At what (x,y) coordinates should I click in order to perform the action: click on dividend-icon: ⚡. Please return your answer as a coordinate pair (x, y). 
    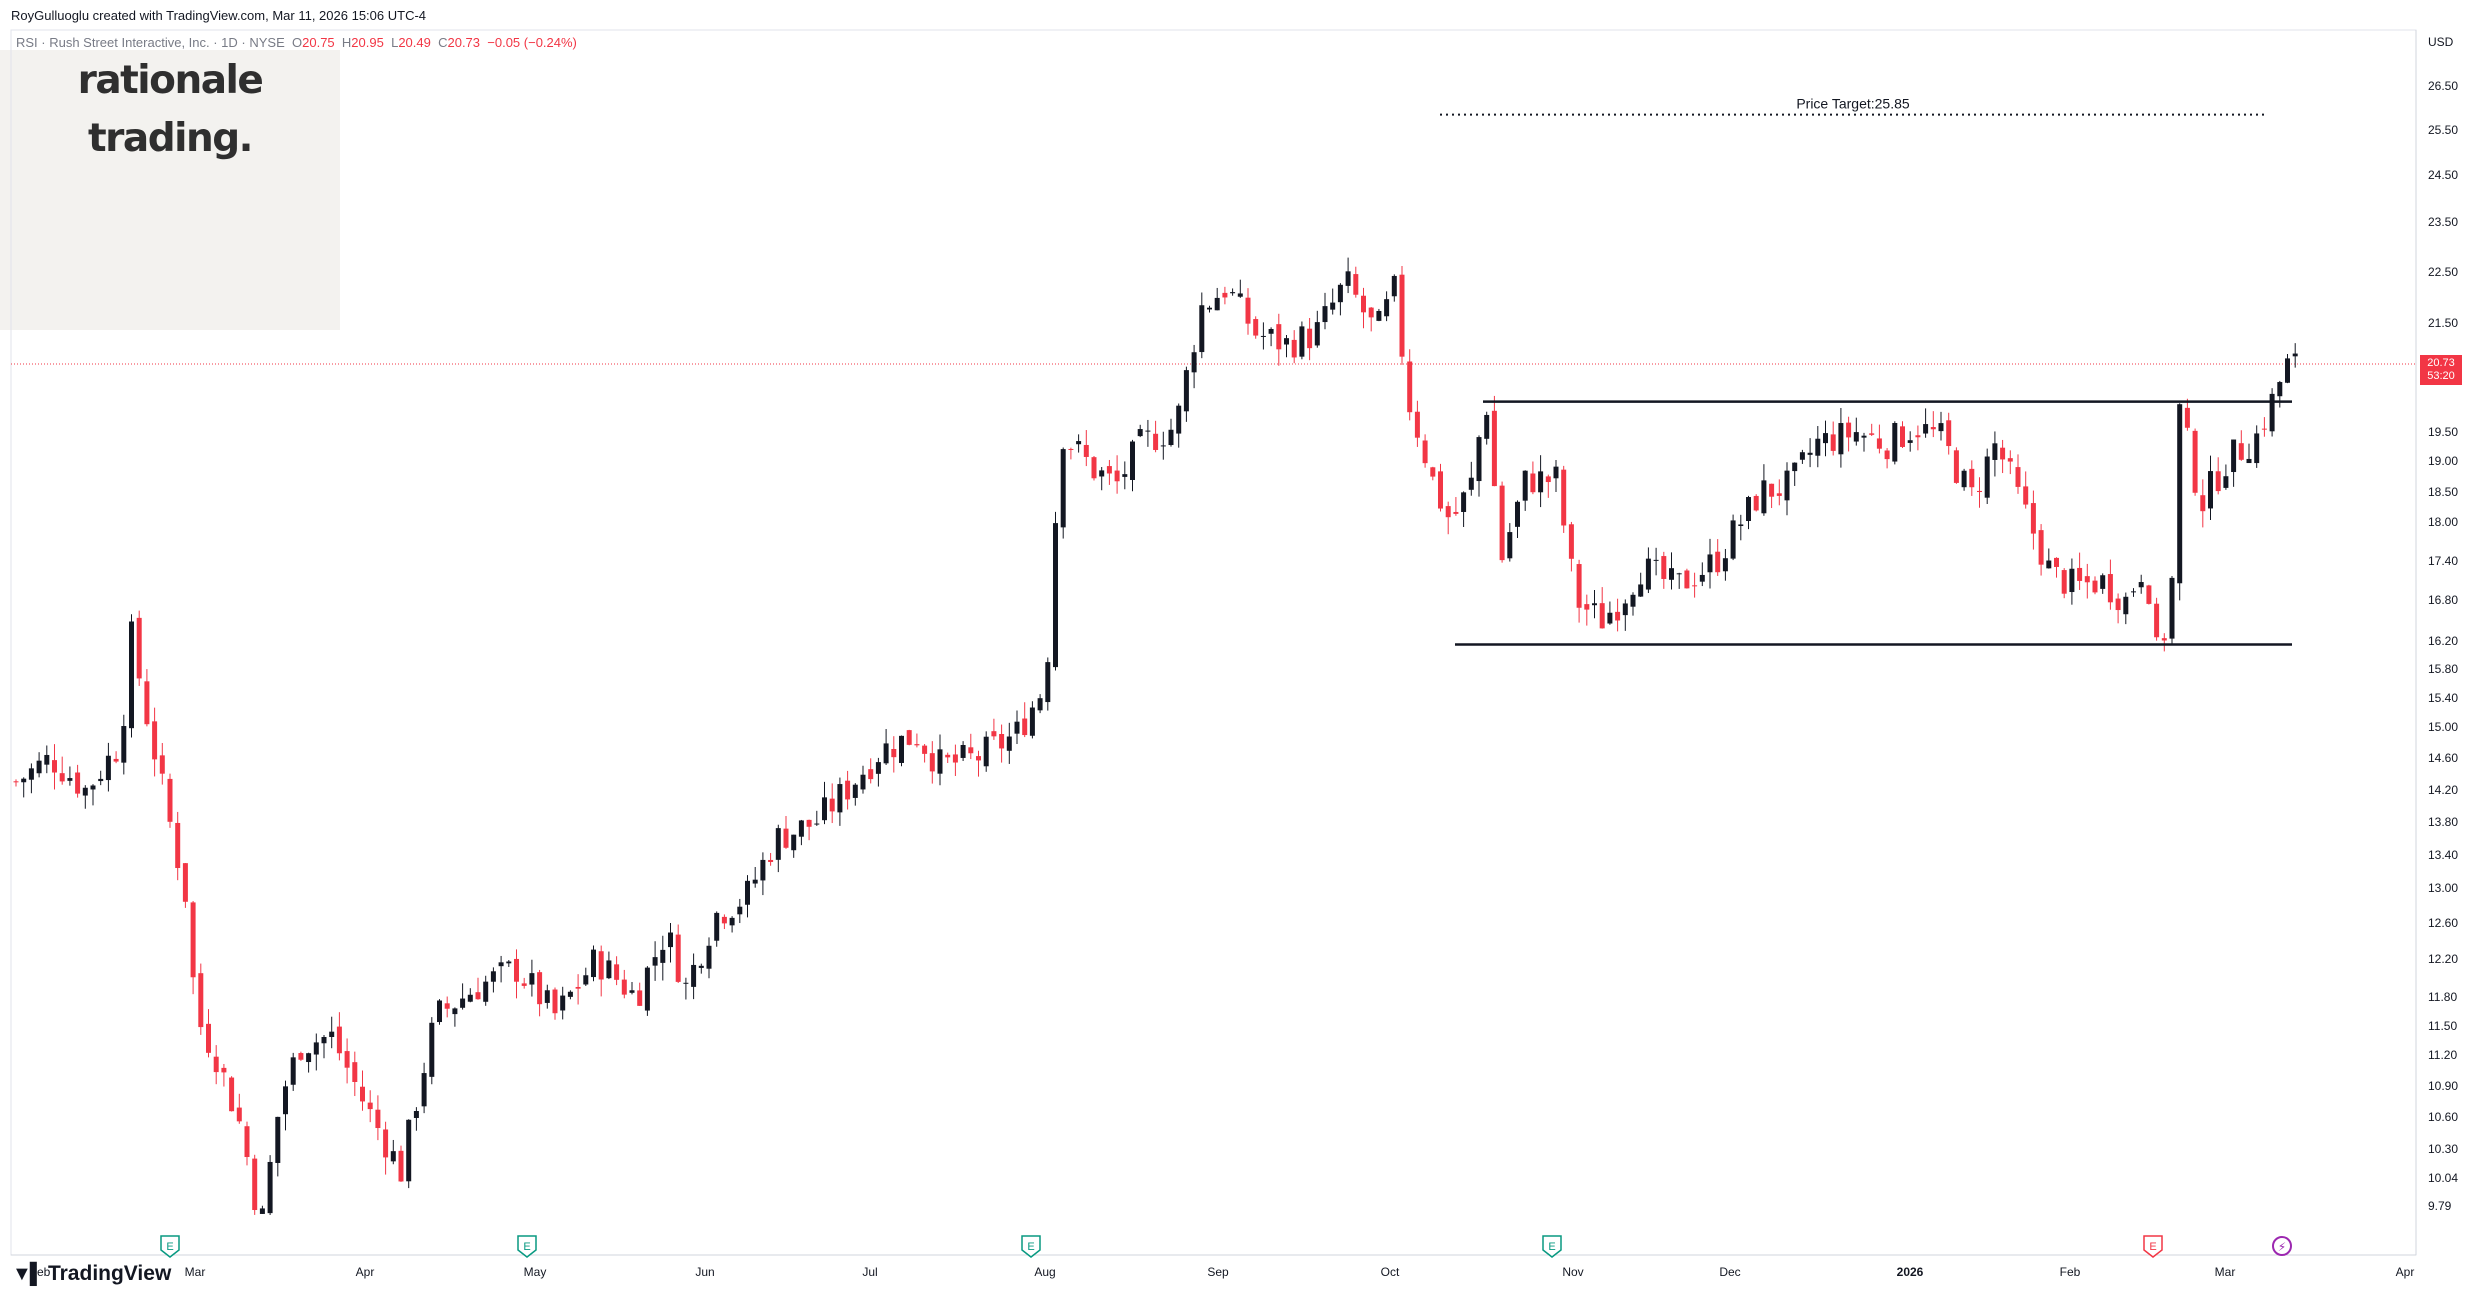
    Looking at the image, I should click on (2282, 1247).